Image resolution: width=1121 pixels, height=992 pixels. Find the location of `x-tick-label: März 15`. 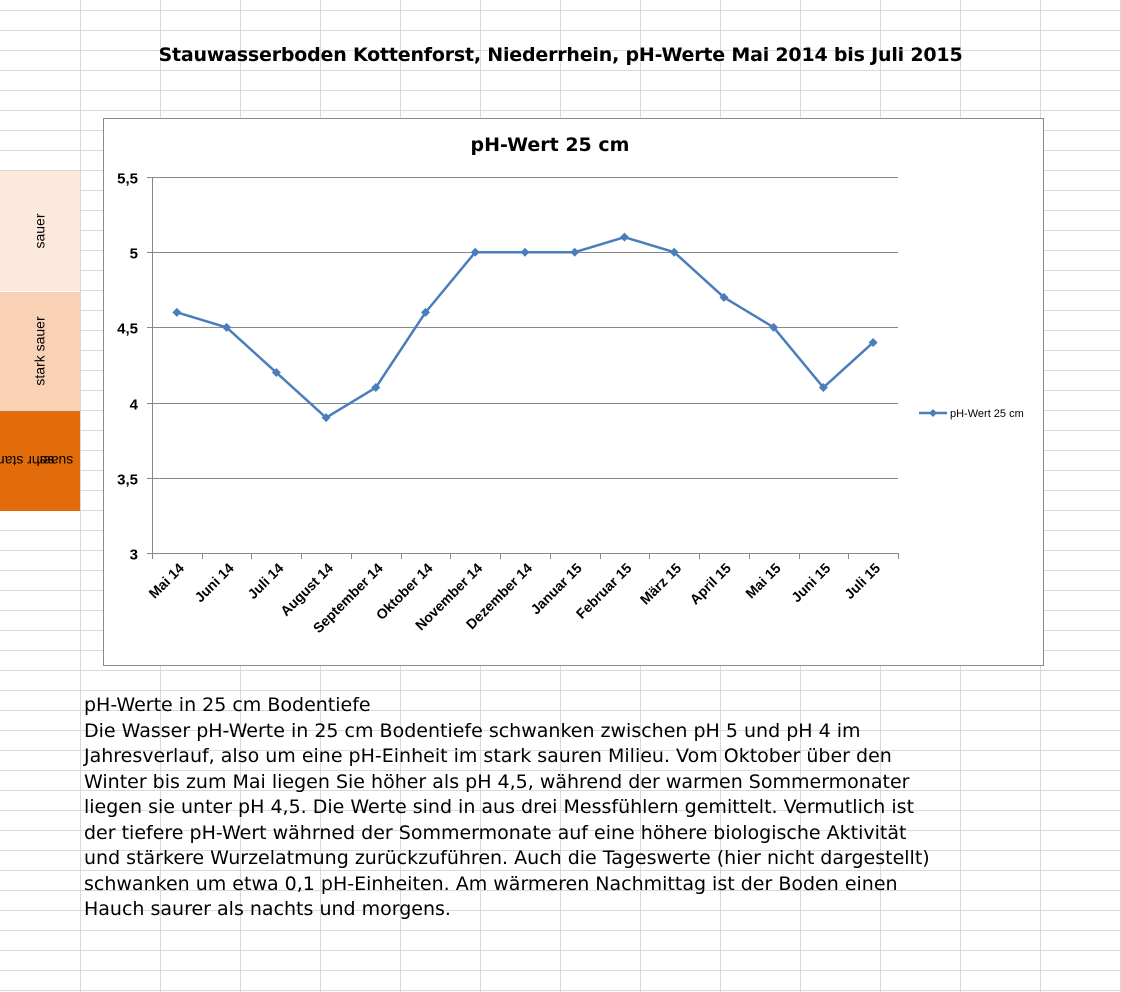

x-tick-label: März 15 is located at coordinates (661, 584).